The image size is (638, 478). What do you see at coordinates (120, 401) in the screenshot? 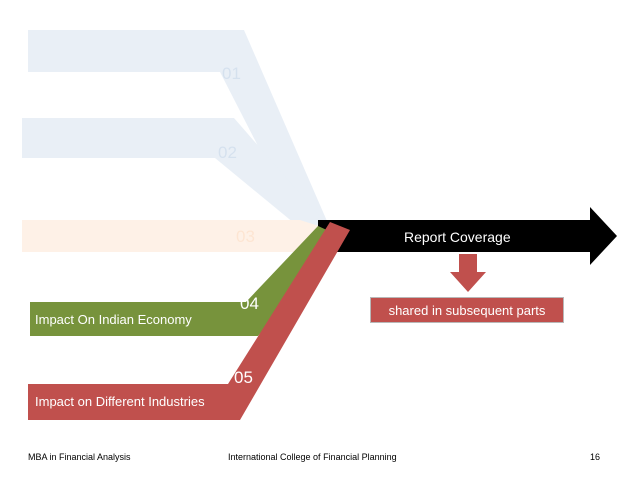
I see `branch-05-label: Impact on Different Industries` at bounding box center [120, 401].